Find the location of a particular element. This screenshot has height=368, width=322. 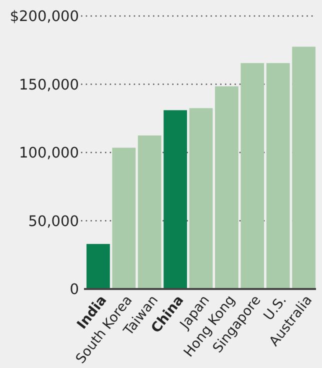

y-tick-label: 50,000 is located at coordinates (53, 222).